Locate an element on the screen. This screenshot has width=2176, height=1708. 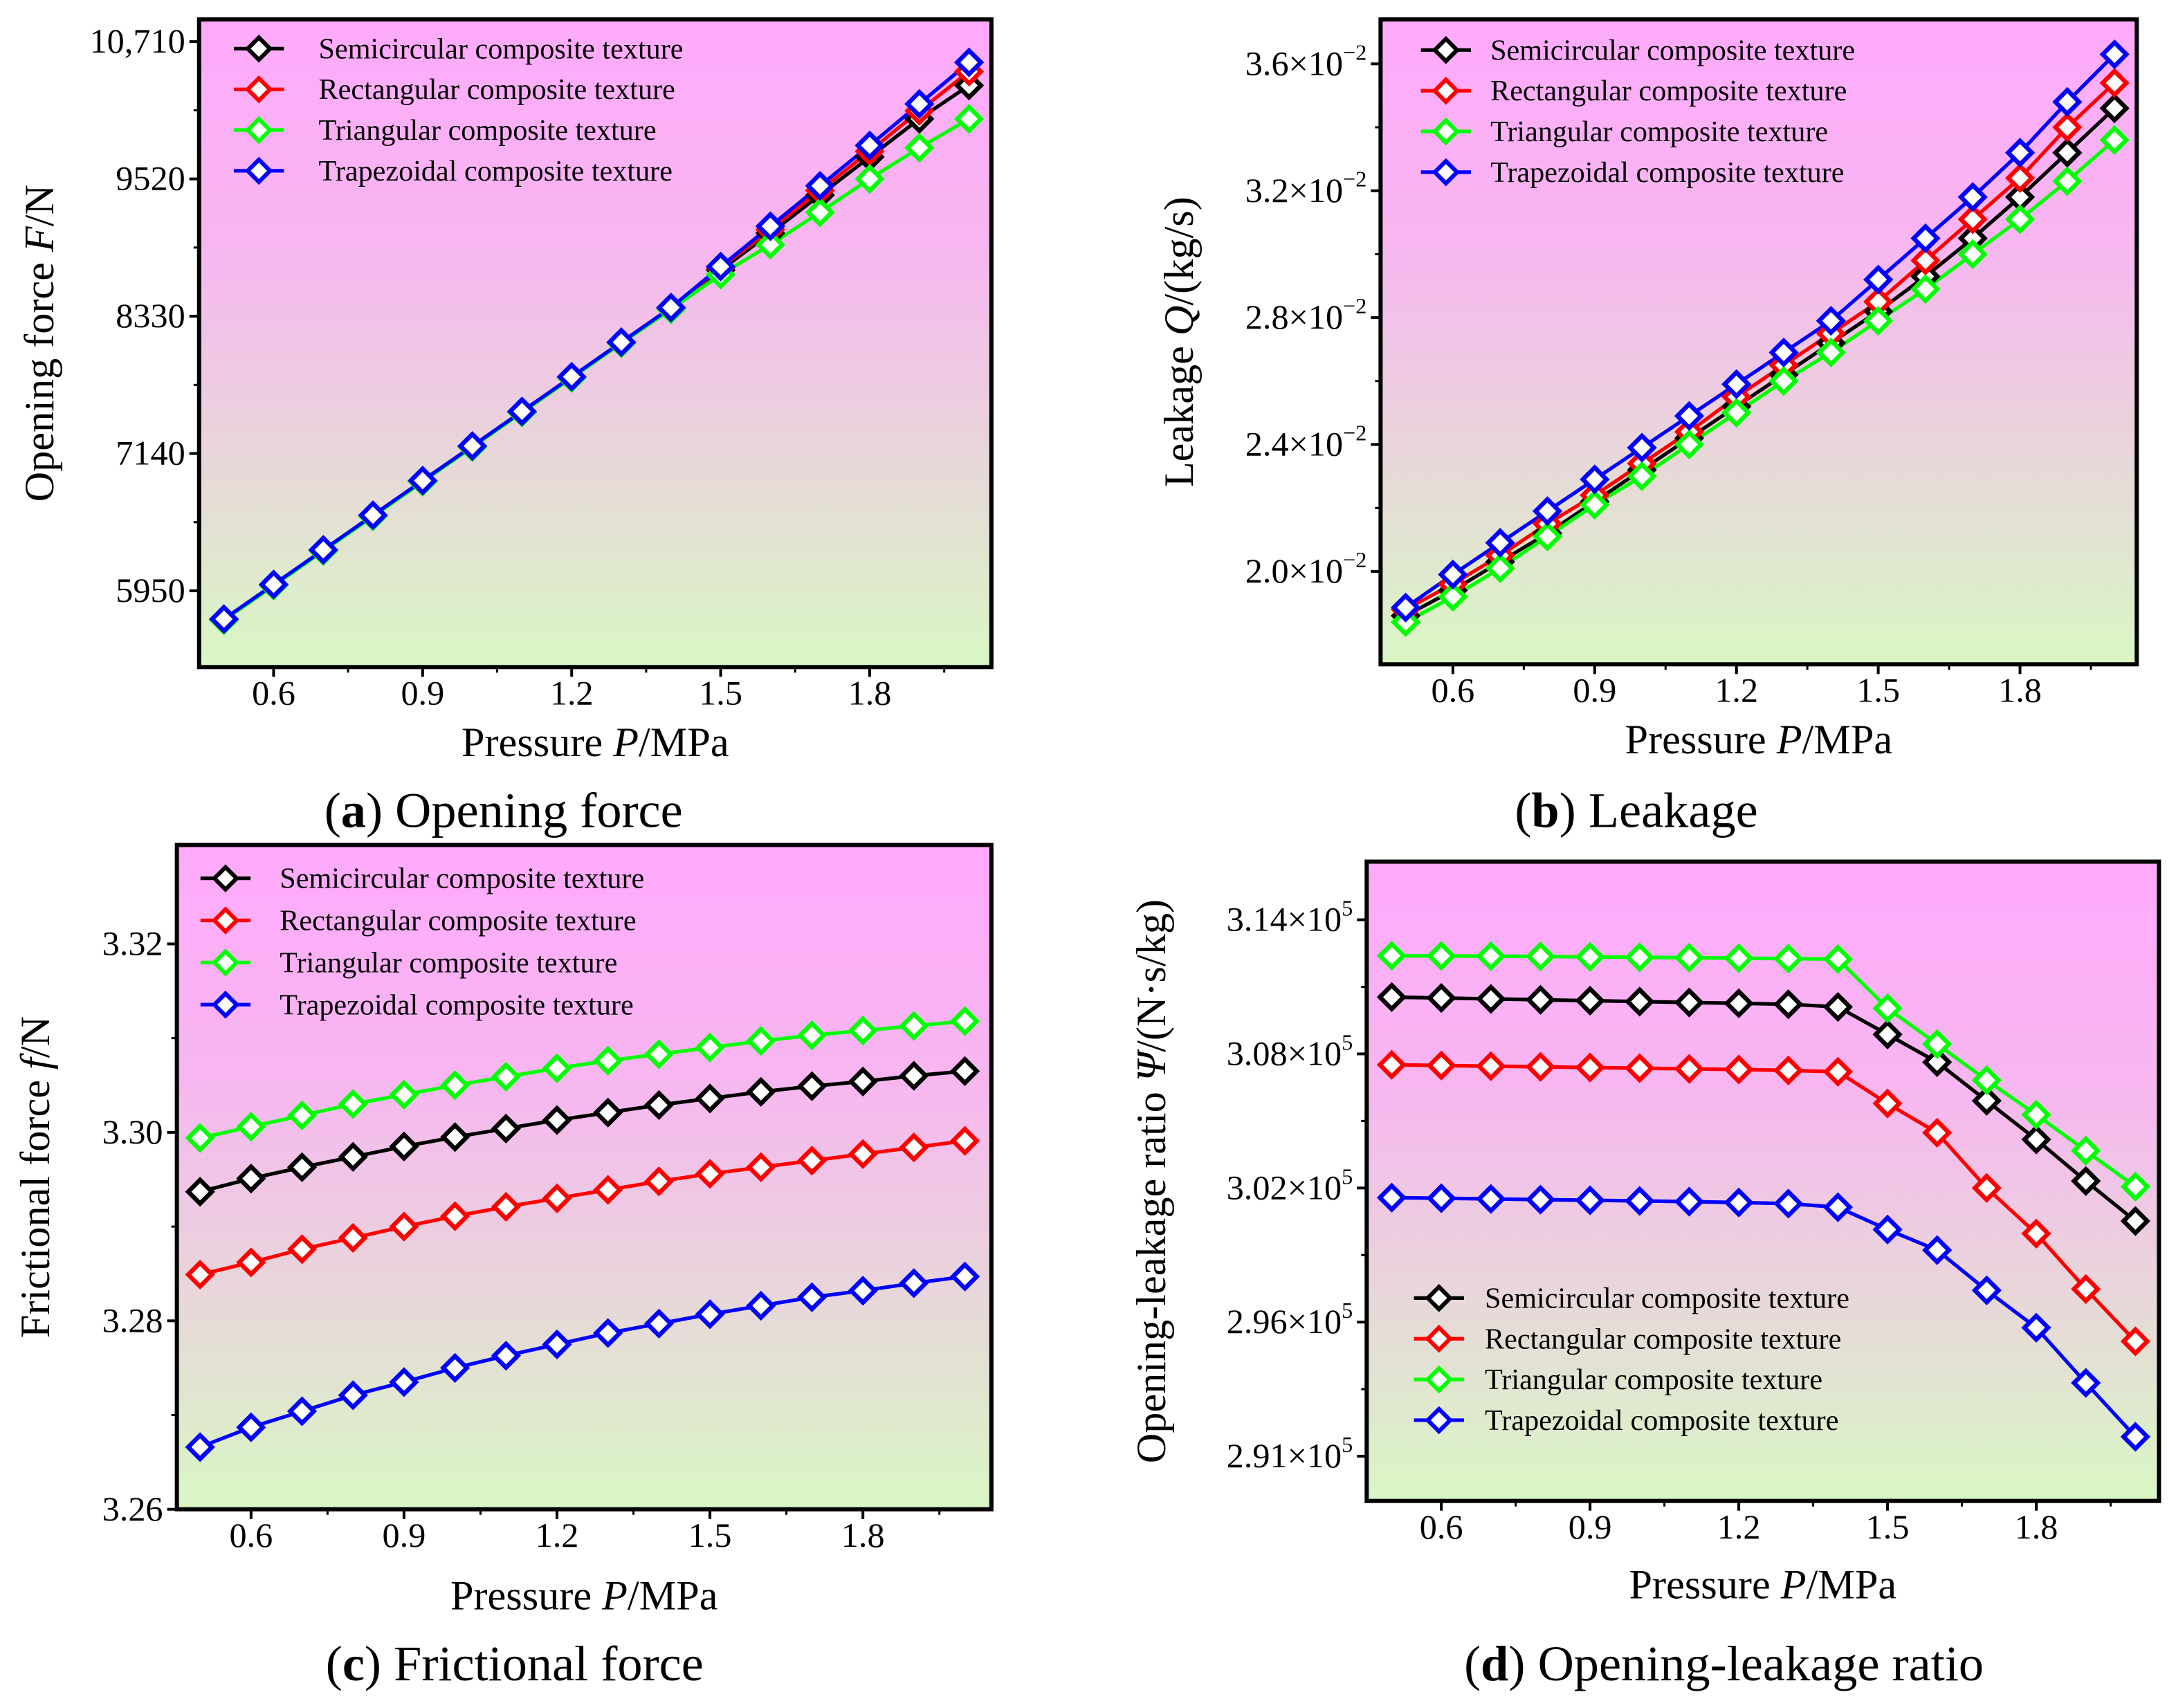
y-tick-label: 3.32 is located at coordinates (132, 944).